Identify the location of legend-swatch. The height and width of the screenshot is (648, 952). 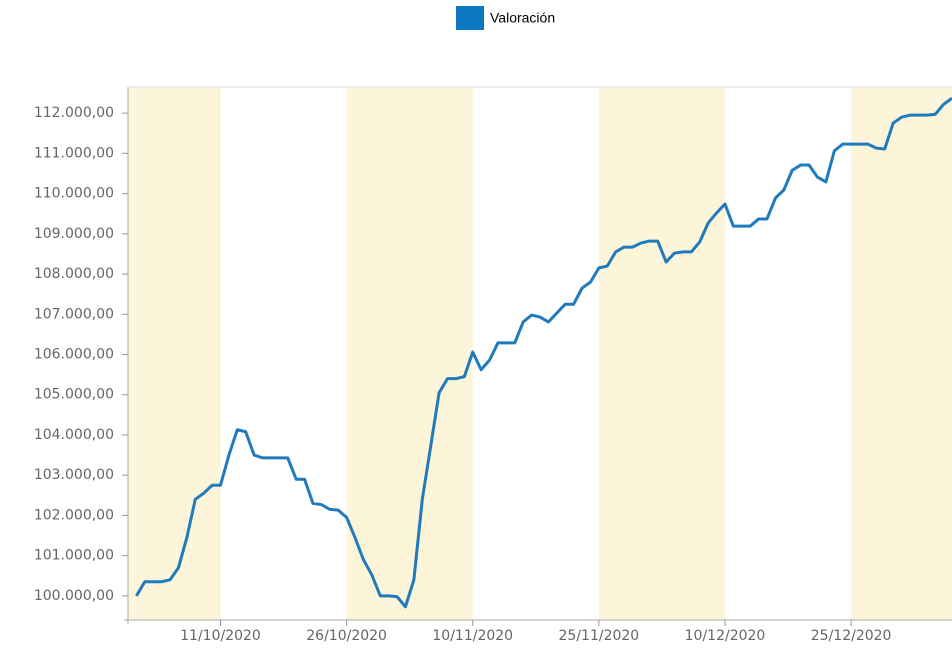
(470, 18).